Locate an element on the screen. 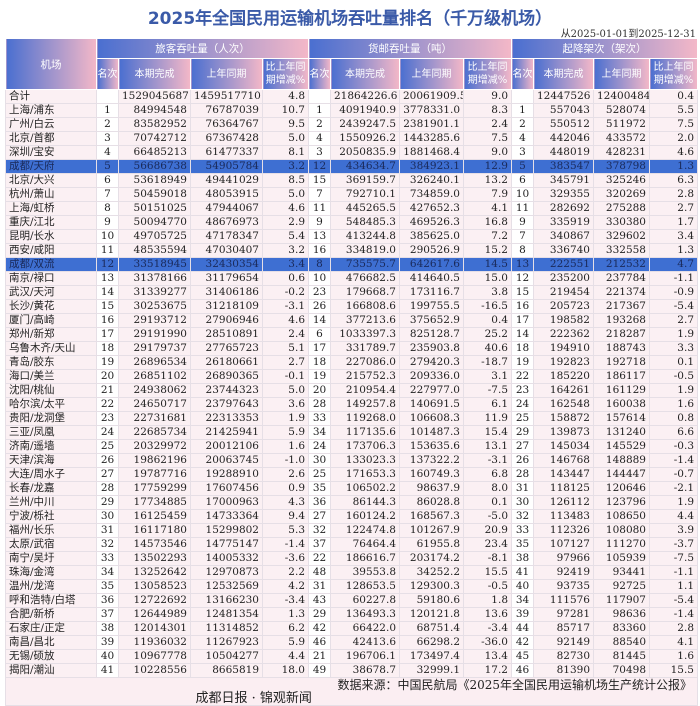  passenger-rank: 12 is located at coordinates (107, 264).